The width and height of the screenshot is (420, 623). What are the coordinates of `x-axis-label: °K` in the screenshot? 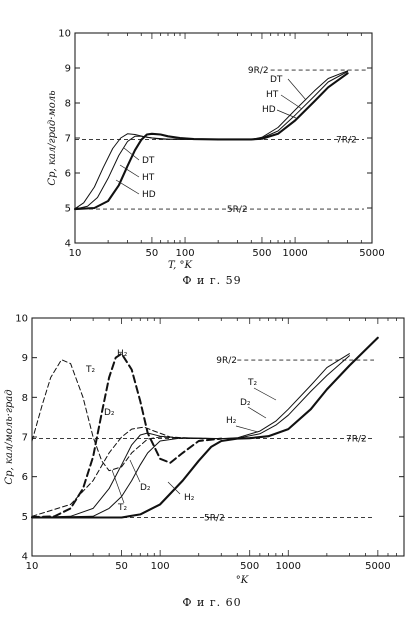 It's located at (242, 580).